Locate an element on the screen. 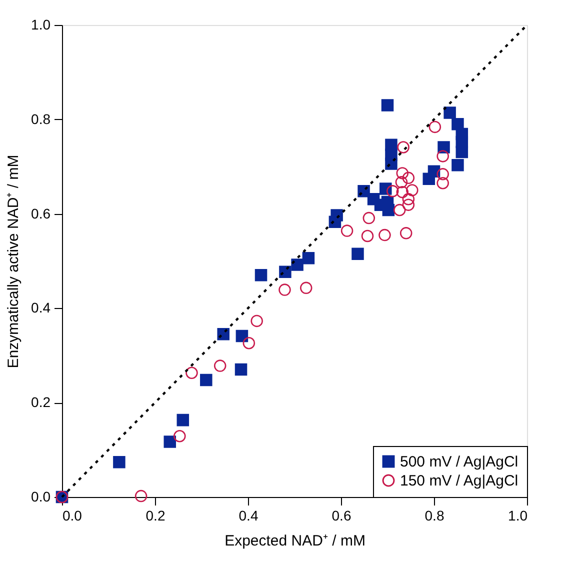 The width and height of the screenshot is (569, 565). y-tick-label: 0.4 is located at coordinates (41, 308).